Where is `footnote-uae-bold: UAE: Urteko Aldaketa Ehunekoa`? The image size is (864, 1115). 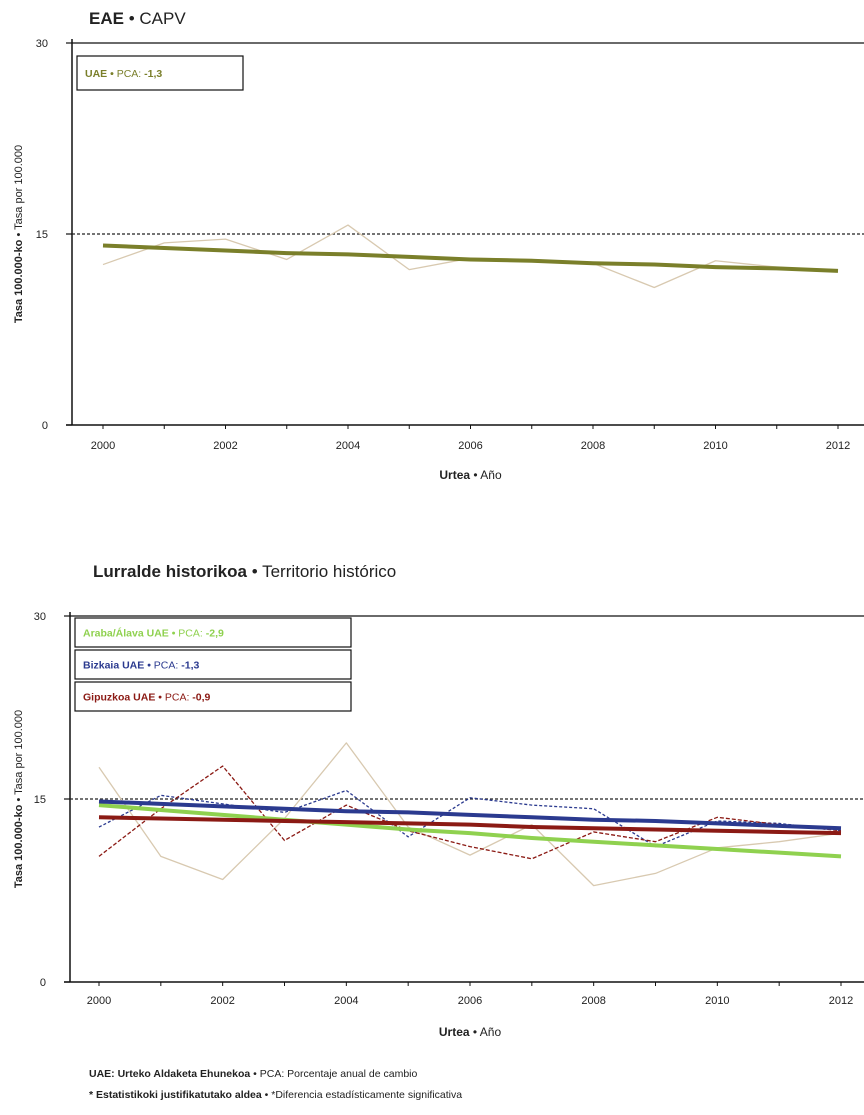
footnote-uae-bold: UAE: Urteko Aldaketa Ehunekoa is located at coordinates (170, 1074).